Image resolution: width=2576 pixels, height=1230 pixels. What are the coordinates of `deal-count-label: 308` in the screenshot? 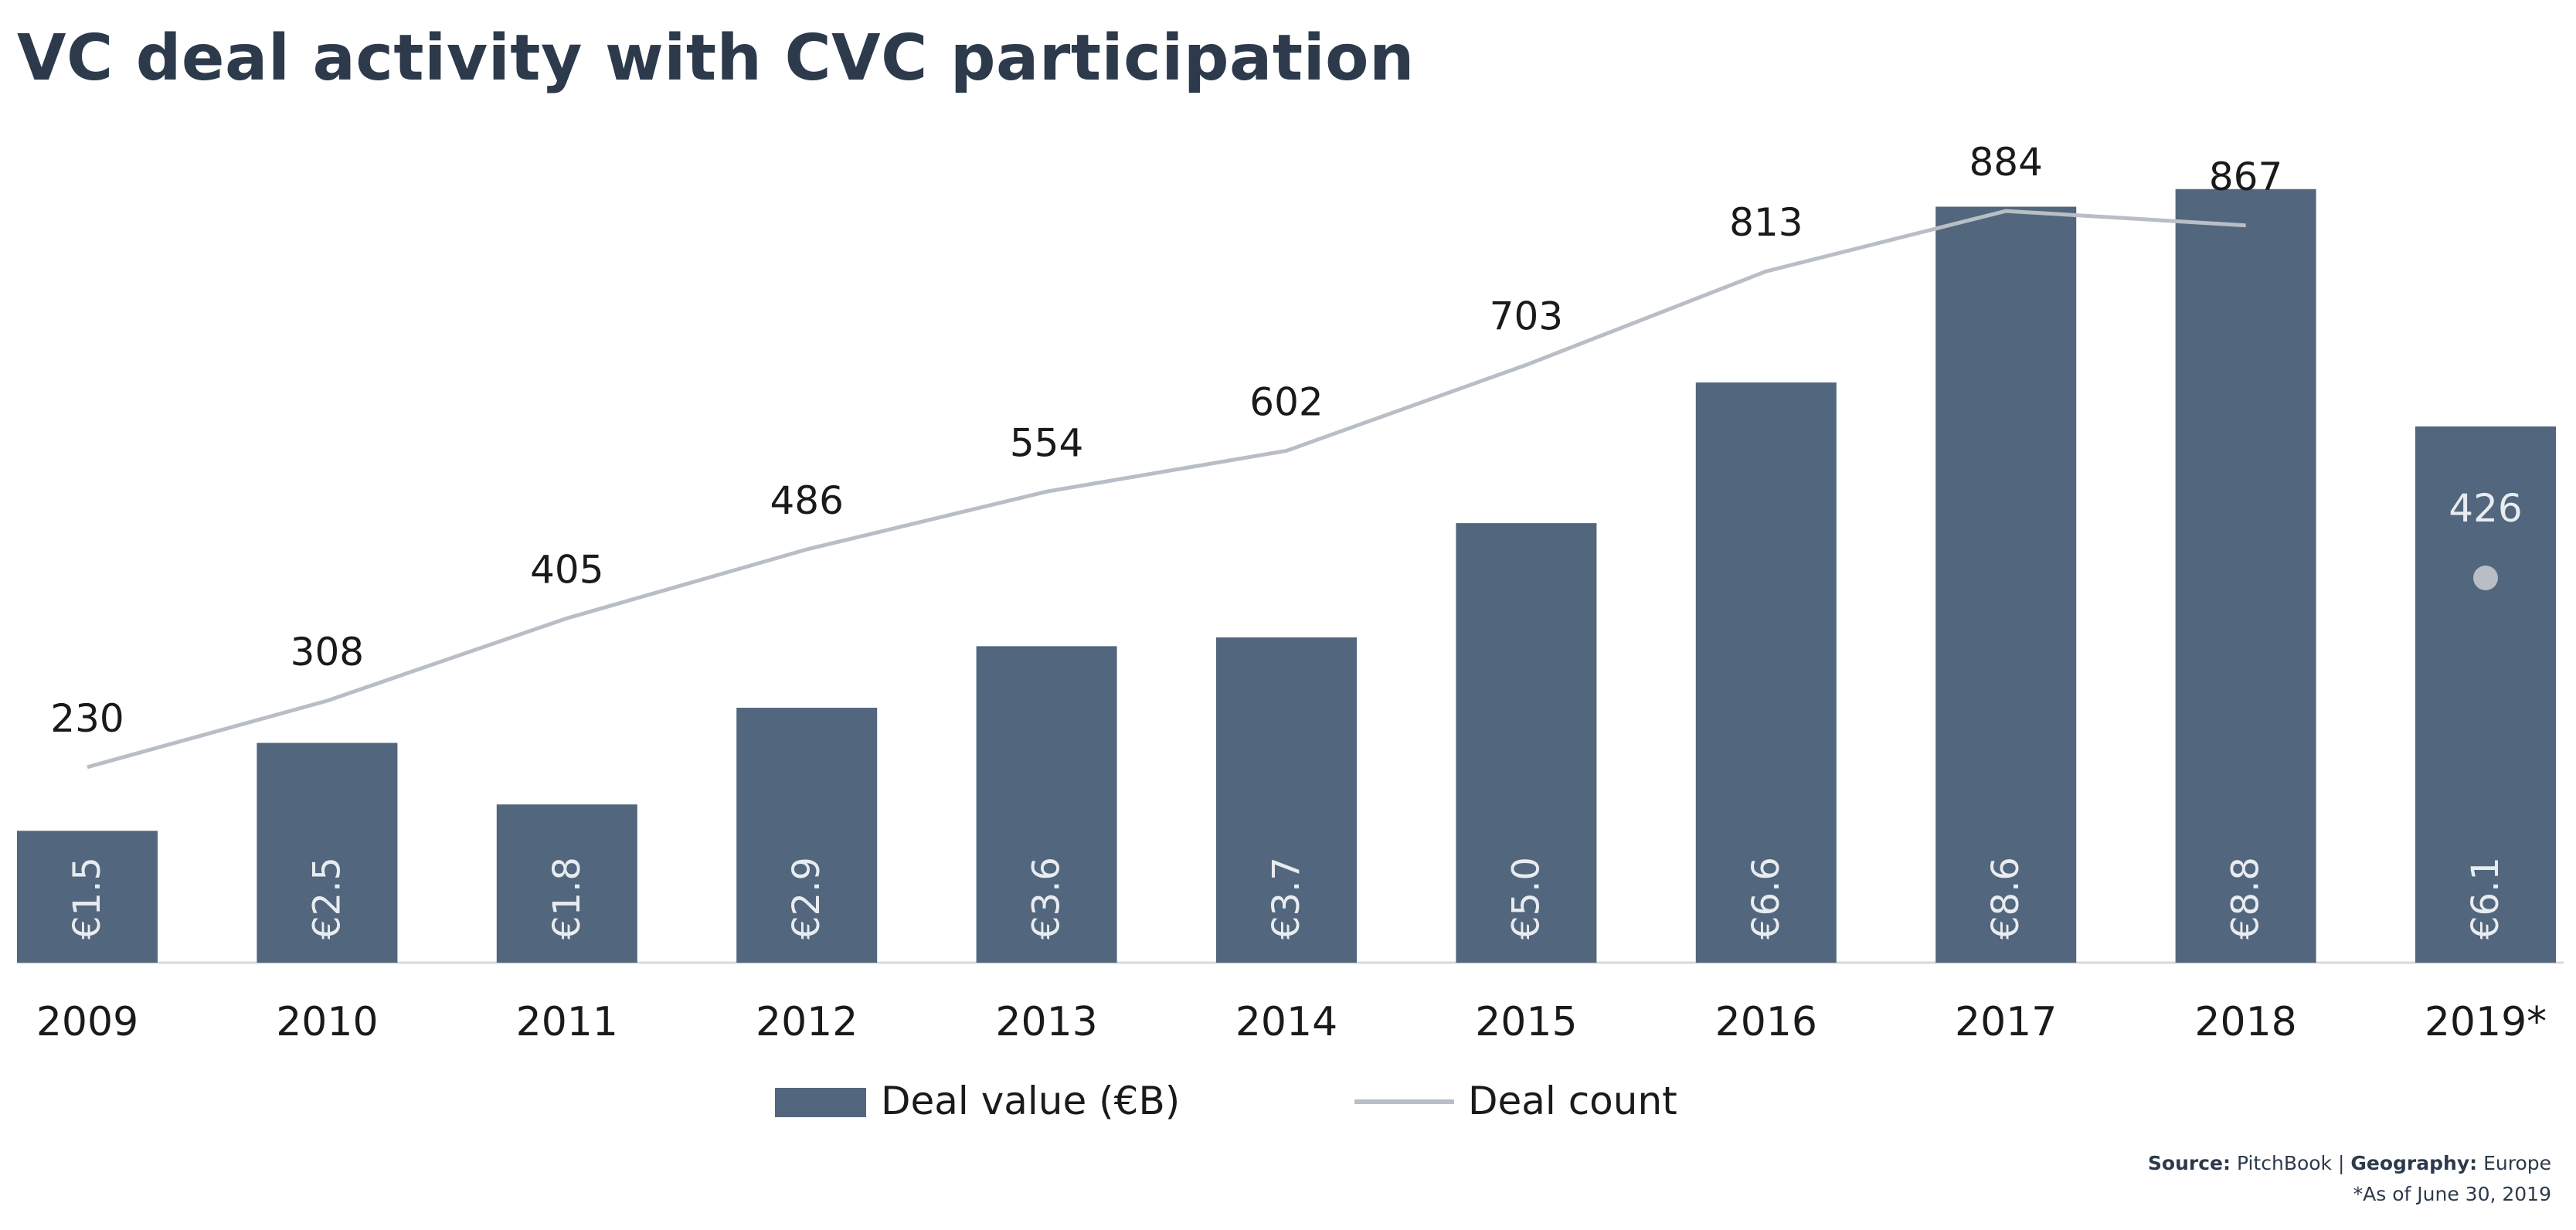 It's located at (327, 652).